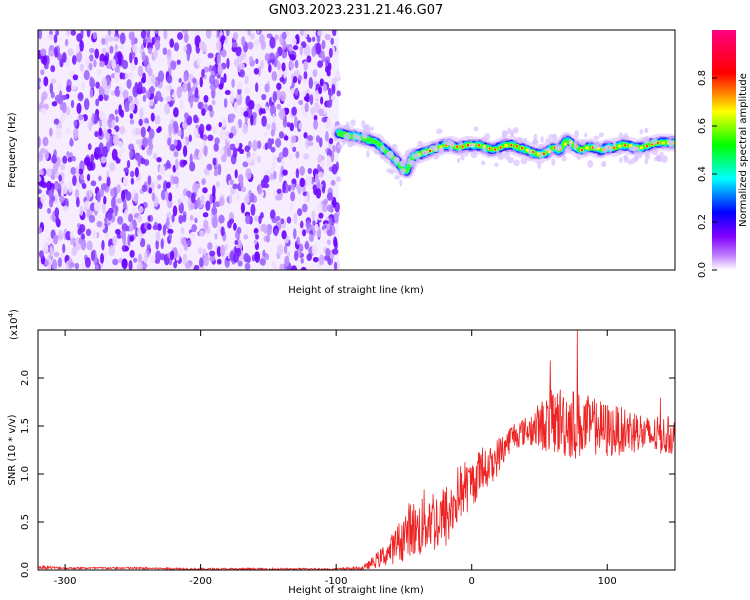 This screenshot has width=750, height=600. What do you see at coordinates (607, 581) in the screenshot?
I see `x-tick-label: 100` at bounding box center [607, 581].